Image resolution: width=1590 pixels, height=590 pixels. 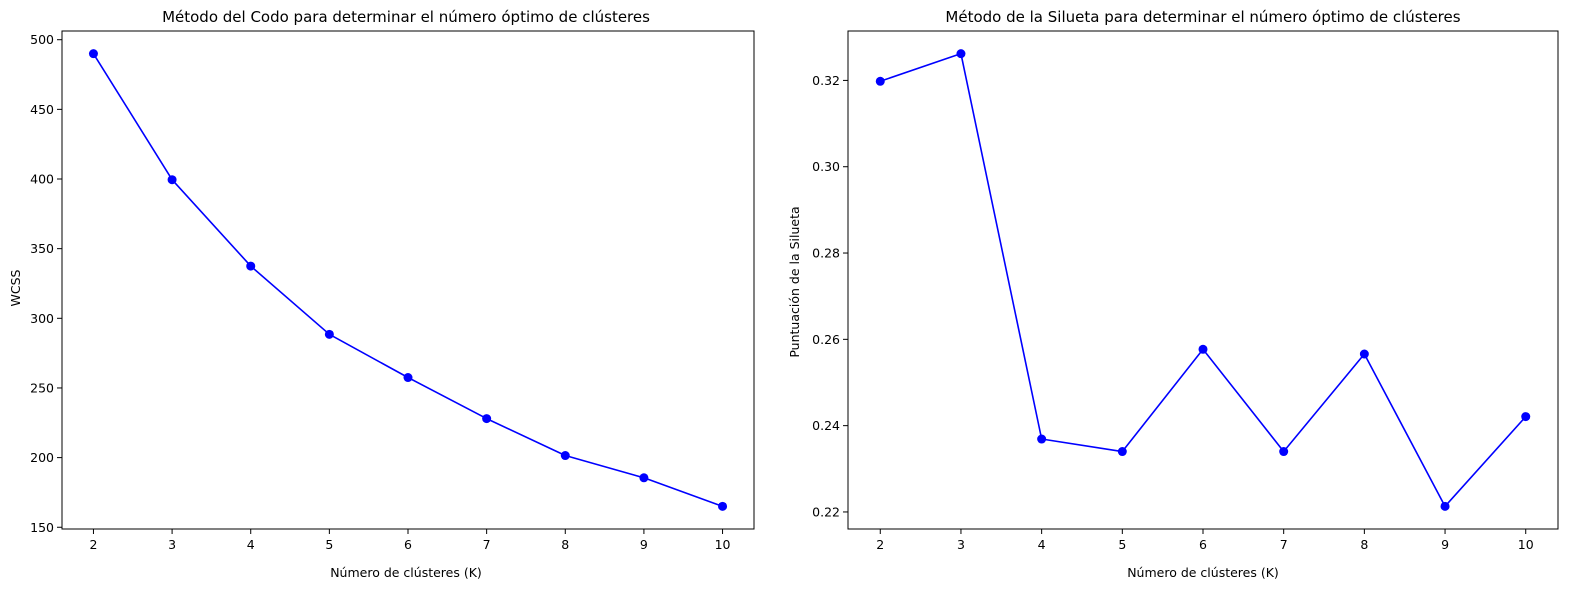 I want to click on y-tick-label: 0.22, so click(x=826, y=511).